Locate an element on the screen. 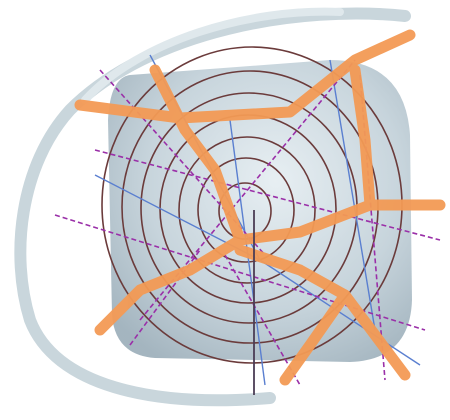  dashed-line is located at coordinates (262, 320).